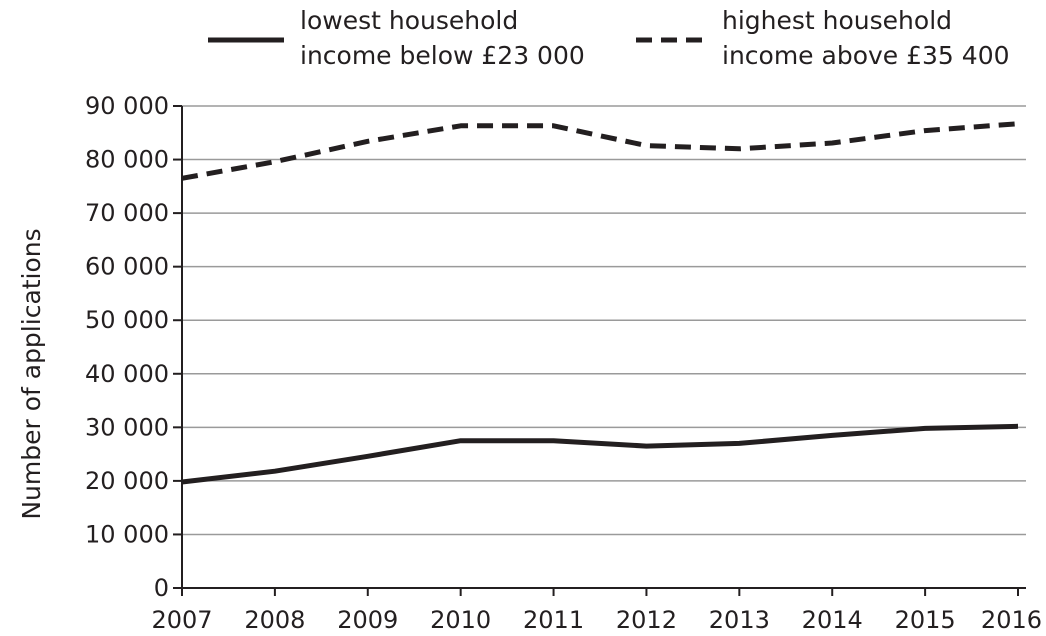 The height and width of the screenshot is (636, 1046). What do you see at coordinates (367, 620) in the screenshot?
I see `x-tick-label: 2009` at bounding box center [367, 620].